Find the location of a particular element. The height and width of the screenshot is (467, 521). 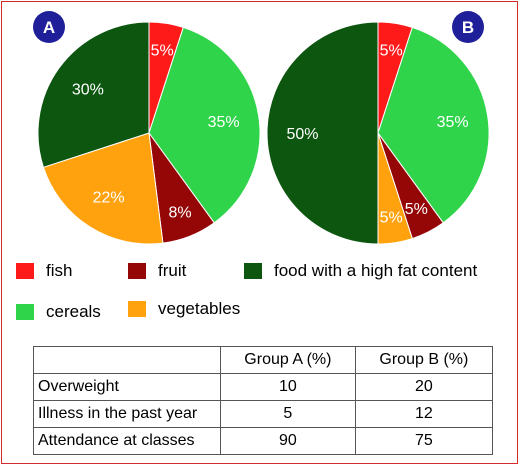

table-cell: 75 is located at coordinates (424, 441).